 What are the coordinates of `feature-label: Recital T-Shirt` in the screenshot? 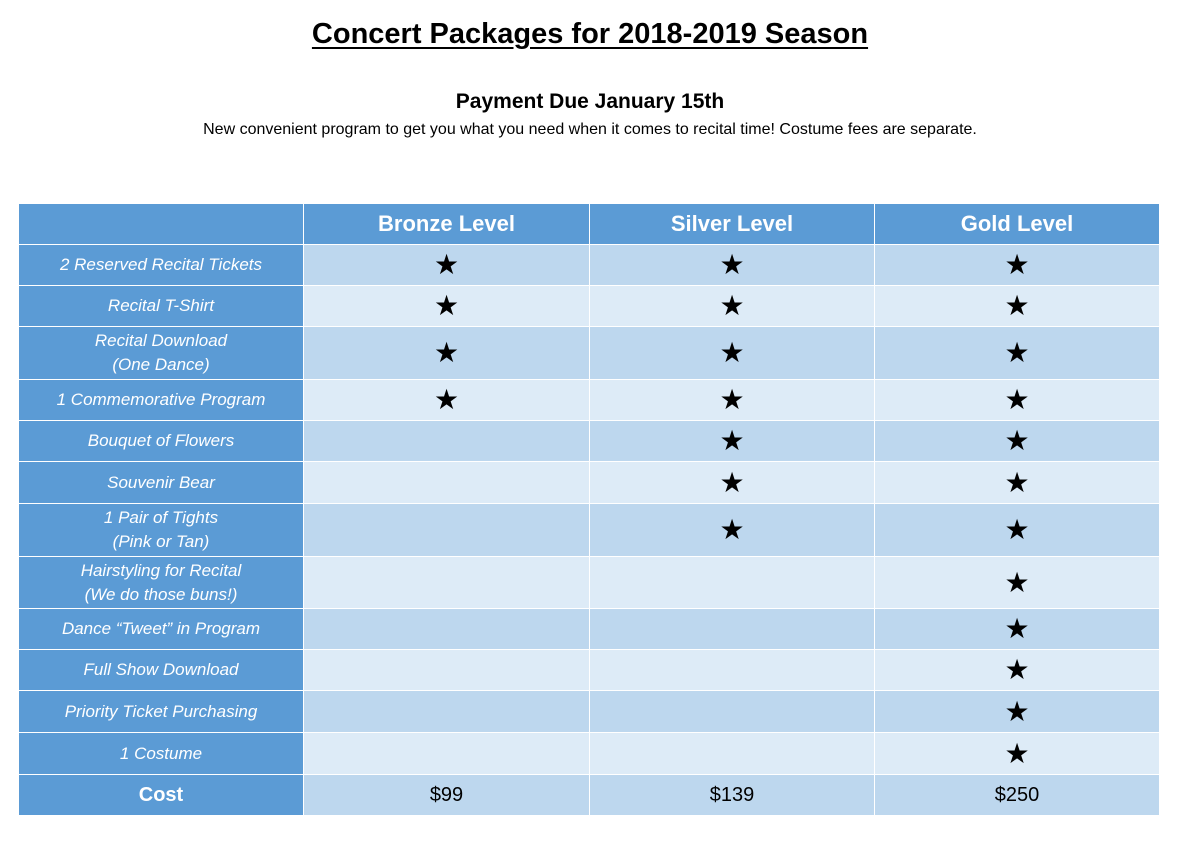 It's located at (161, 306).